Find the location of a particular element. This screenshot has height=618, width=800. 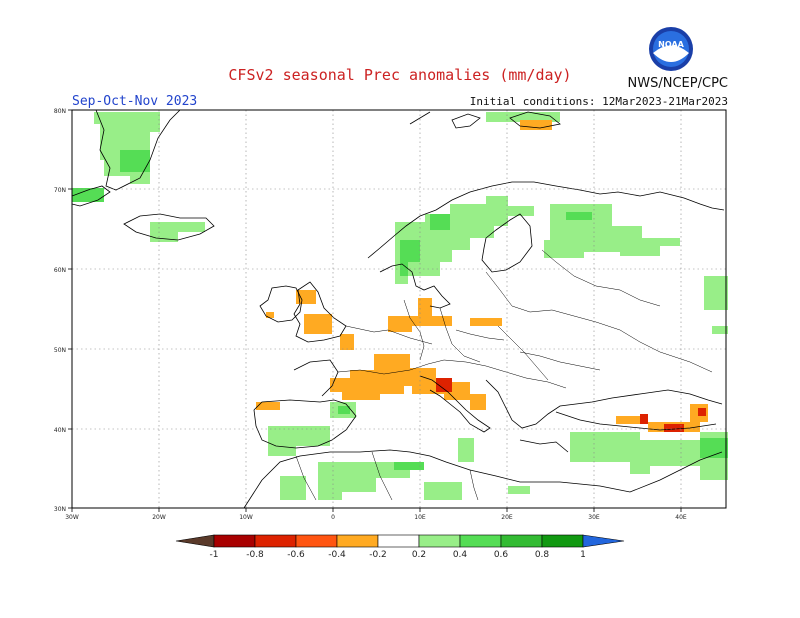

colorbar-above-max is located at coordinates (603, 541).